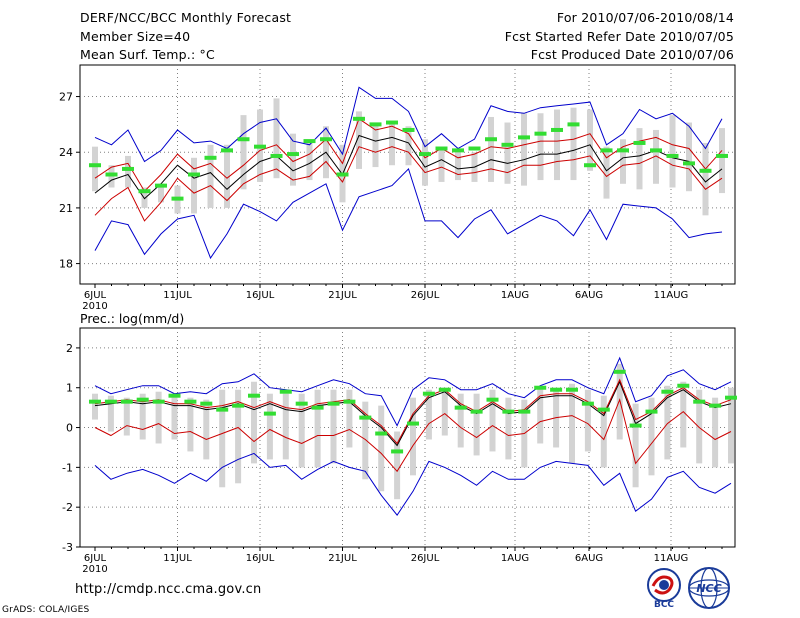 The width and height of the screenshot is (800, 618). What do you see at coordinates (135, 36) in the screenshot?
I see `member-size-label: Member Size=40` at bounding box center [135, 36].